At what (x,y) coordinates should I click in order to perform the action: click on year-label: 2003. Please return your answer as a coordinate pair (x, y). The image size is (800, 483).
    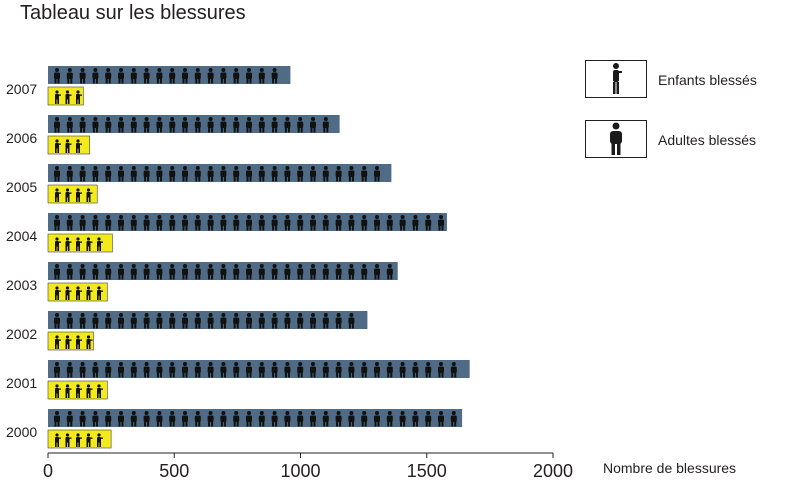
    Looking at the image, I should click on (21, 285).